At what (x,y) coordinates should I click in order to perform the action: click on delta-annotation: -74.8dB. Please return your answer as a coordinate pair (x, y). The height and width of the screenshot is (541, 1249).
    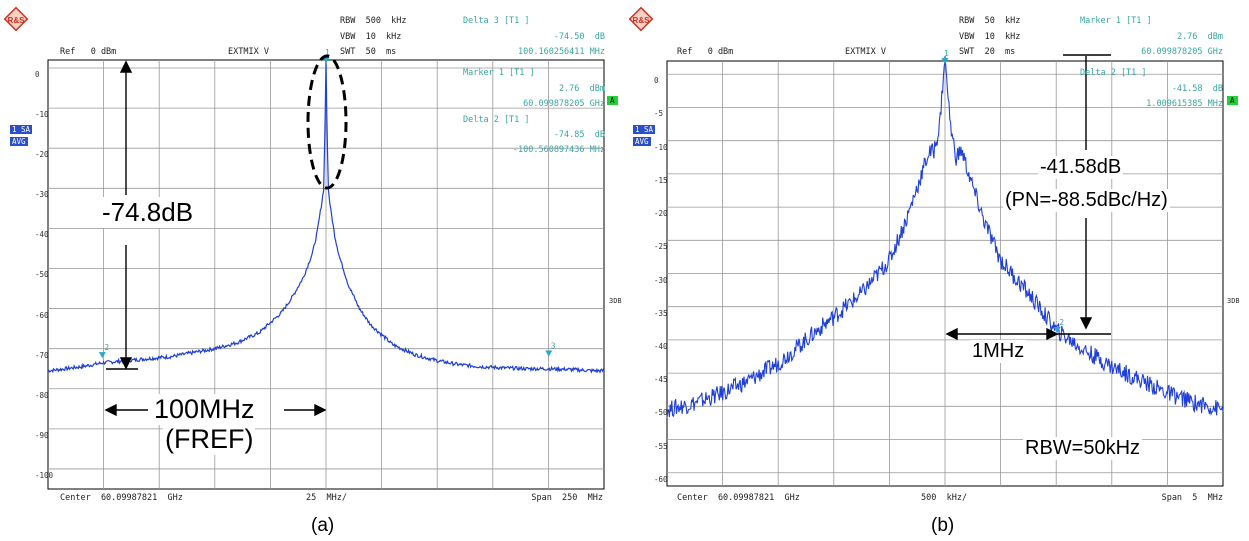
    Looking at the image, I should click on (148, 212).